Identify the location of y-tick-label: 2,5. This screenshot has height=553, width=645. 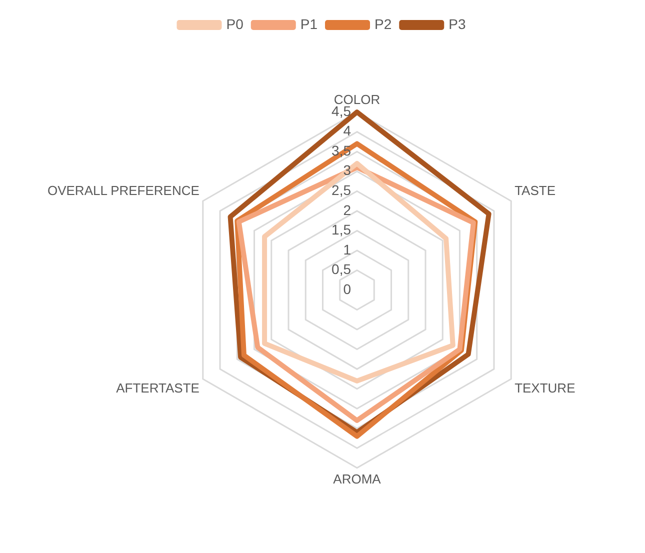
(342, 190).